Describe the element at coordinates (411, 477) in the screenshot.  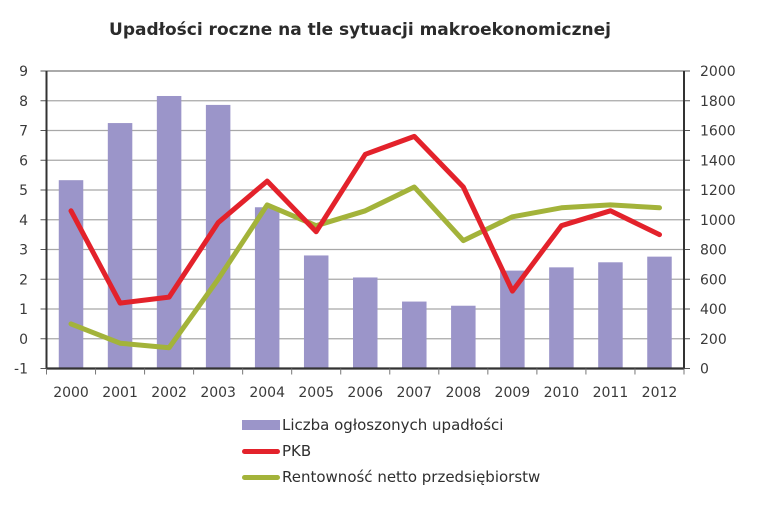
I see `legend-label: Rentowność netto przedsiębiorstw` at that location.